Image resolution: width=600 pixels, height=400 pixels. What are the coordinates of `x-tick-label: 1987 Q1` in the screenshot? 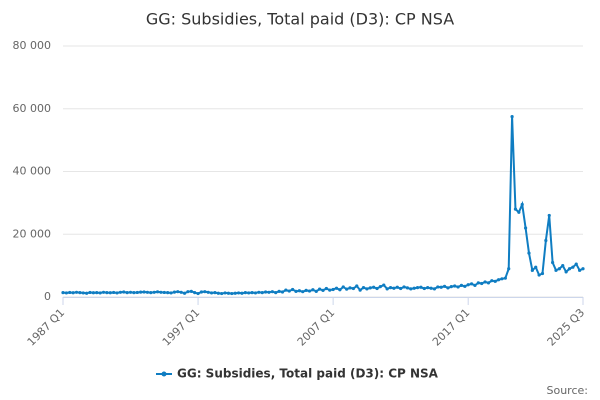 It's located at (46, 327).